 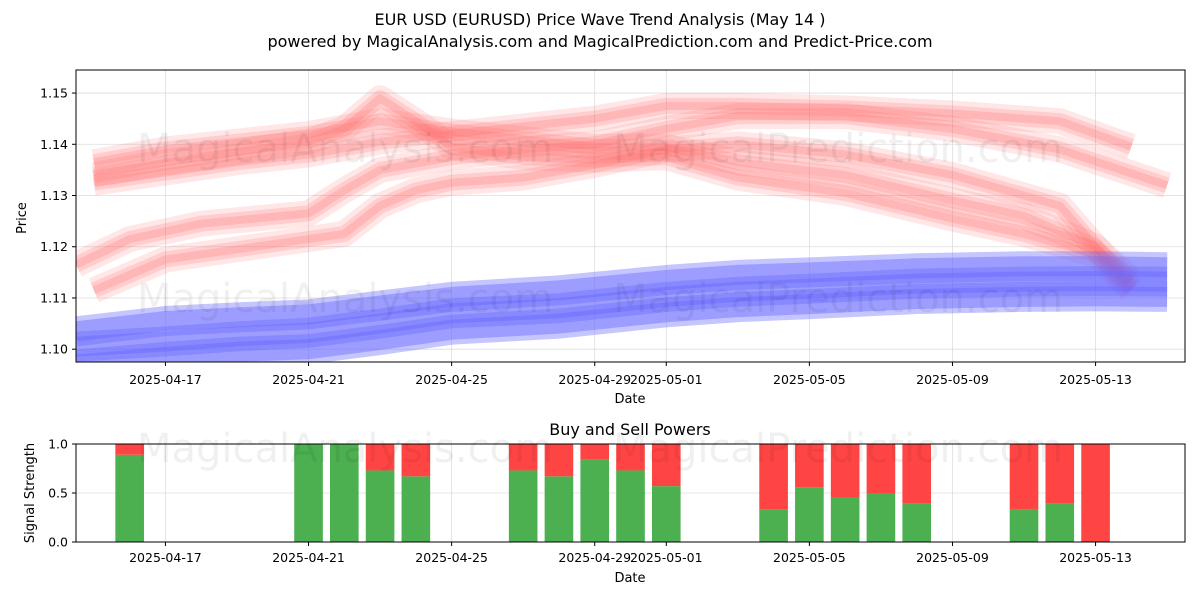 I want to click on price-y-tick-label: 1.13, so click(x=54, y=195).